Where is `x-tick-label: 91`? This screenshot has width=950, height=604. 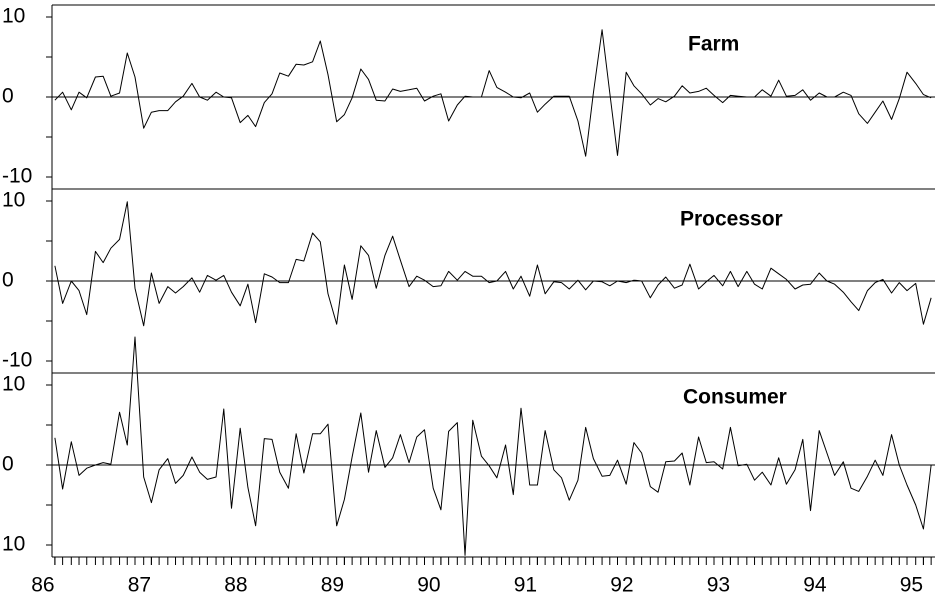
x-tick-label: 91 is located at coordinates (525, 585).